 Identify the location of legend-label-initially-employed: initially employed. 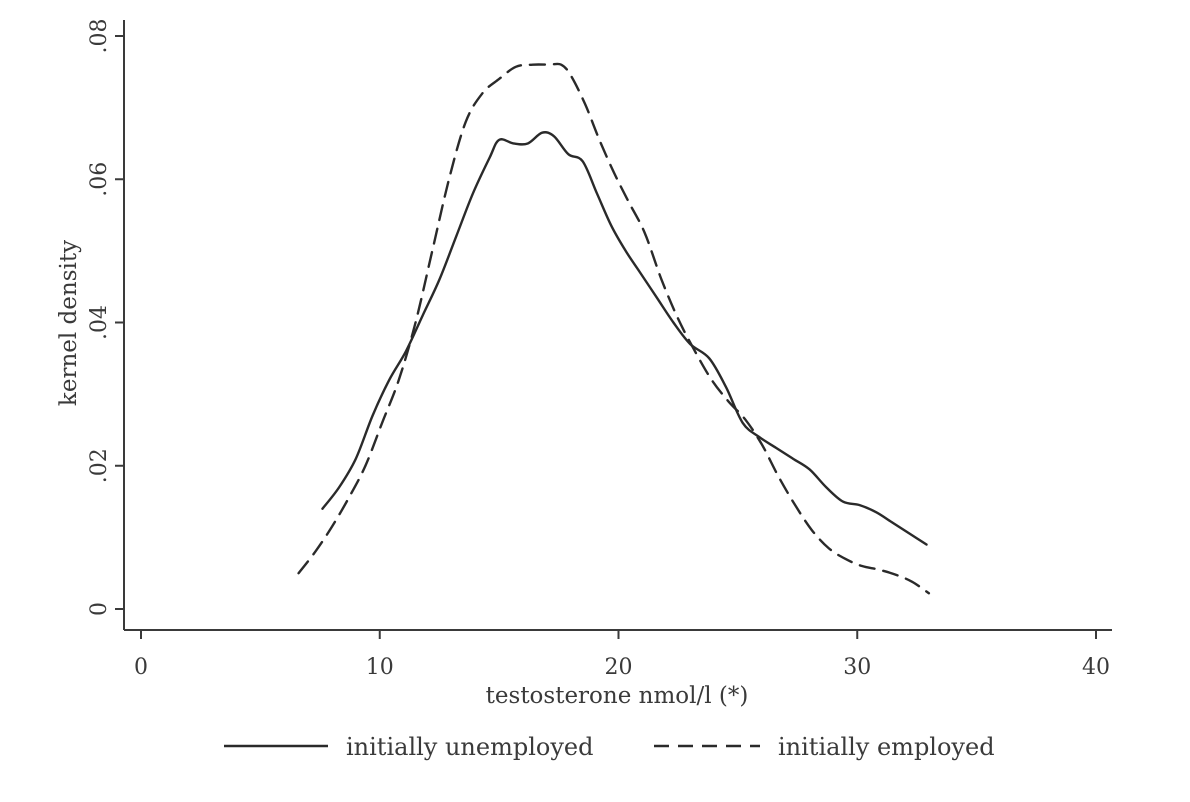
(886, 747).